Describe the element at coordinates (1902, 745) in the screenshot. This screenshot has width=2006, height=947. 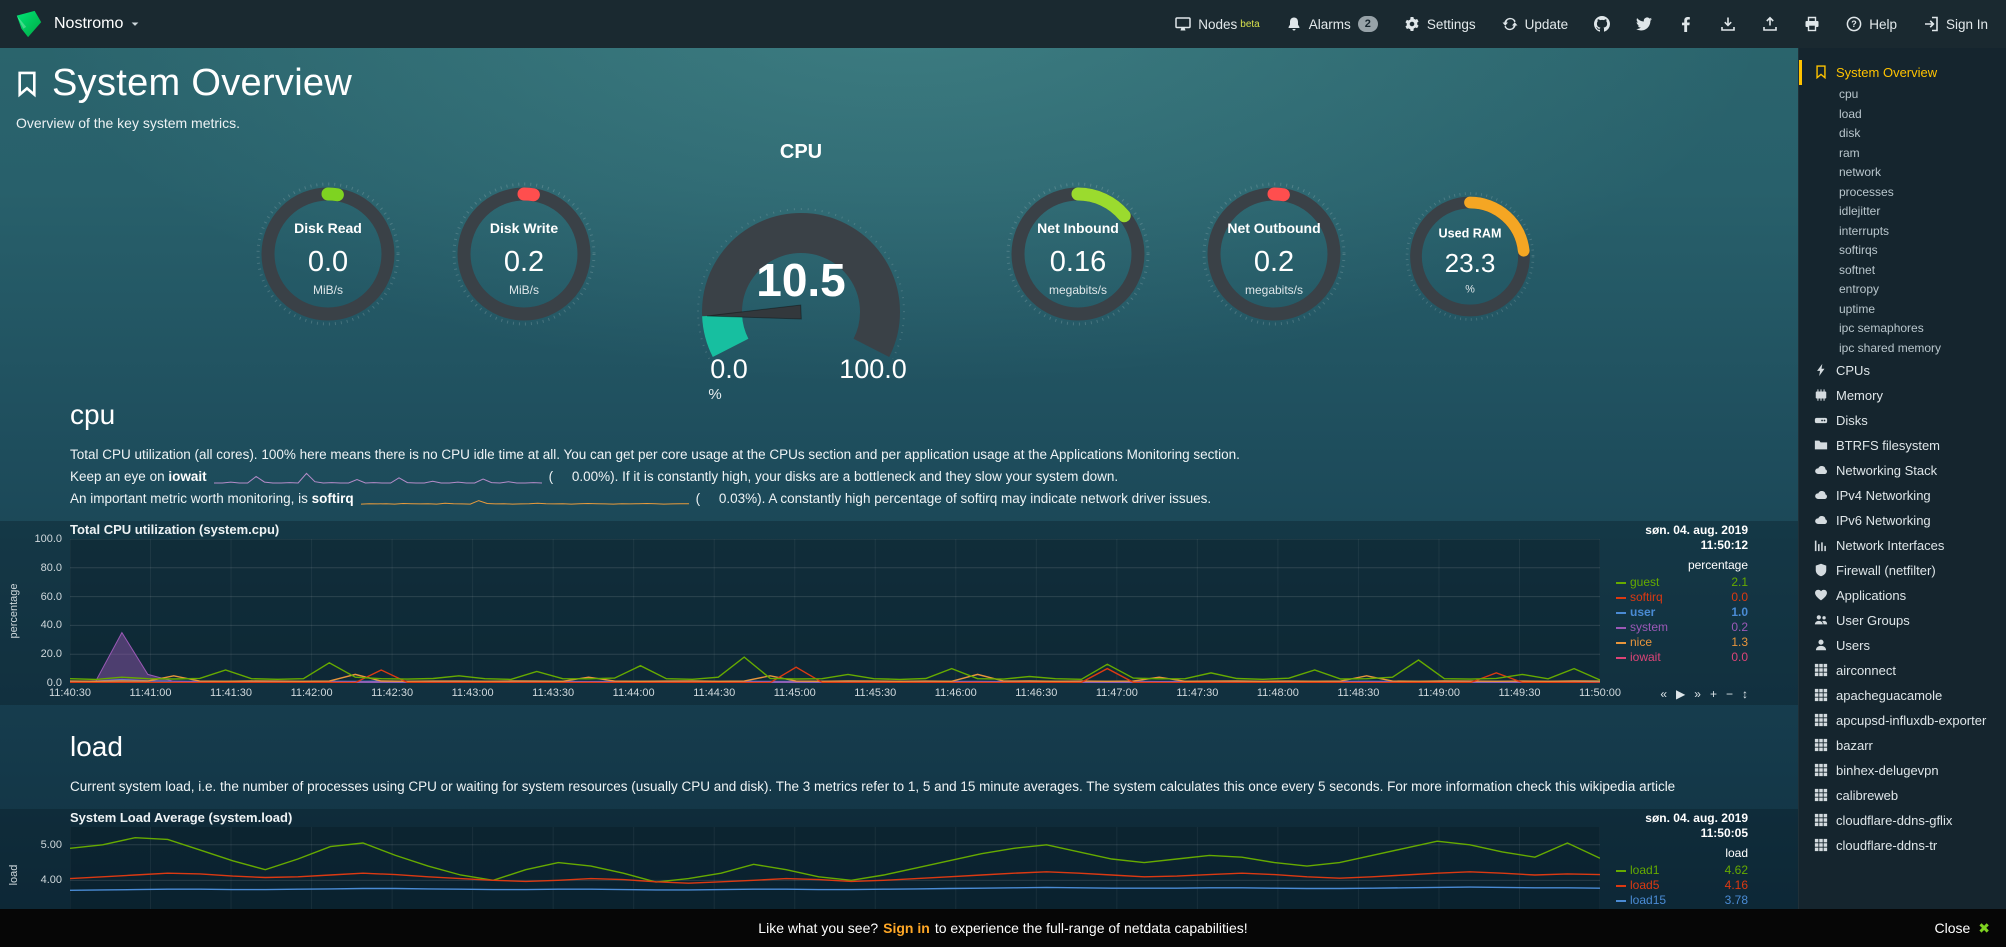
I see `sidebar-item-bazarr: bazarr` at that location.